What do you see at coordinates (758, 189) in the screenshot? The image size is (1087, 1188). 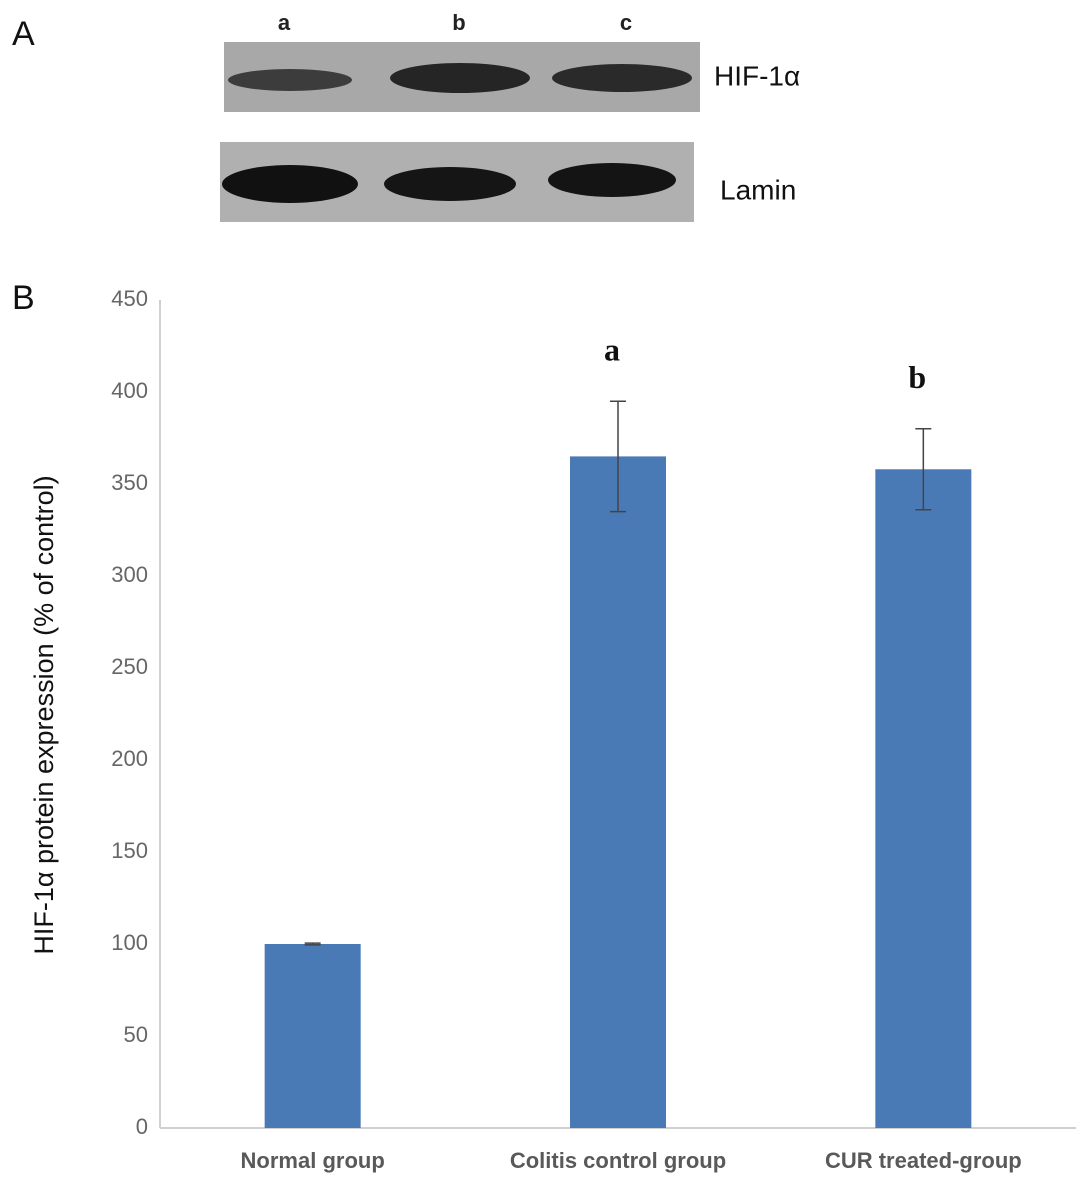 I see `band-label: Lamin` at bounding box center [758, 189].